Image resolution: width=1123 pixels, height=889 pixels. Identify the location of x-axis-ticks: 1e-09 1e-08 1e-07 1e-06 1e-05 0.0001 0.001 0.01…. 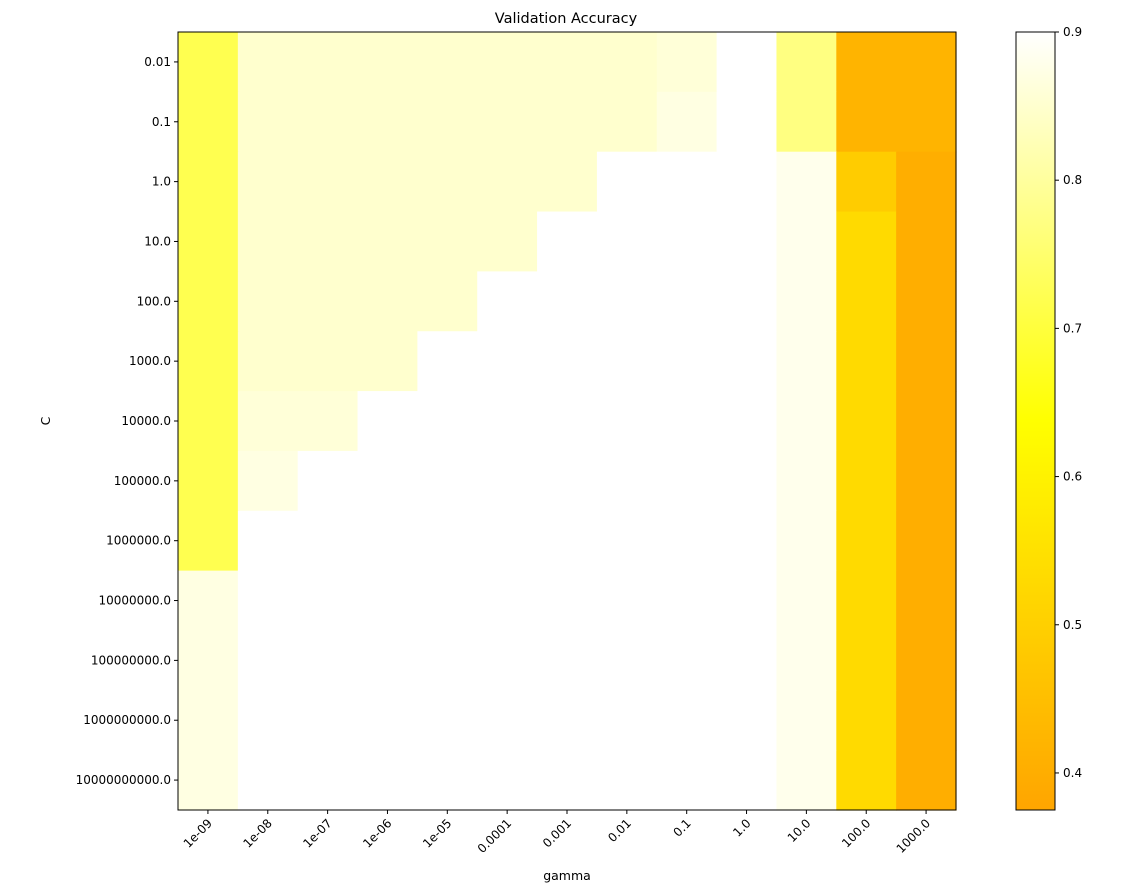
(557, 833).